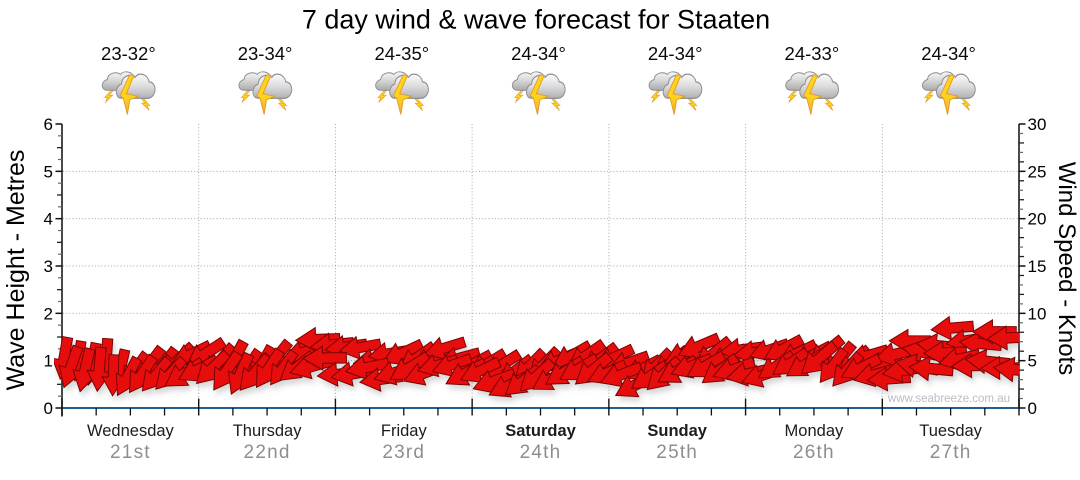 Image resolution: width=1080 pixels, height=480 pixels. Describe the element at coordinates (540, 431) in the screenshot. I see `svg-text: Saturday` at that location.